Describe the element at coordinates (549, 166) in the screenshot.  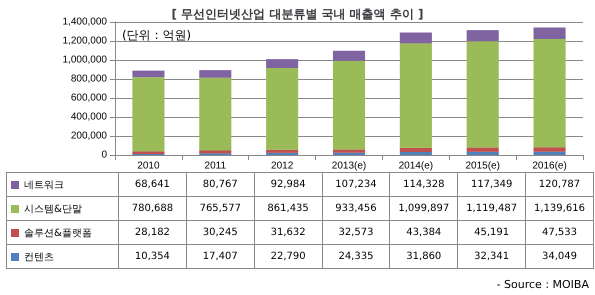
I see `x-tick-label: 2016(e)` at that location.